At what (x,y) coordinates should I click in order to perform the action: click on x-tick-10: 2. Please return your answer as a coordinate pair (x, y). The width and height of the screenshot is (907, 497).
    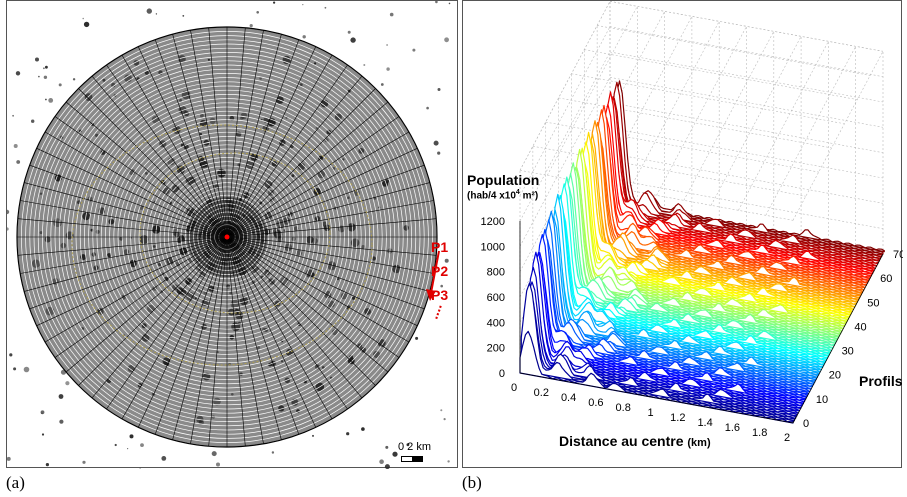
    Looking at the image, I should click on (787, 438).